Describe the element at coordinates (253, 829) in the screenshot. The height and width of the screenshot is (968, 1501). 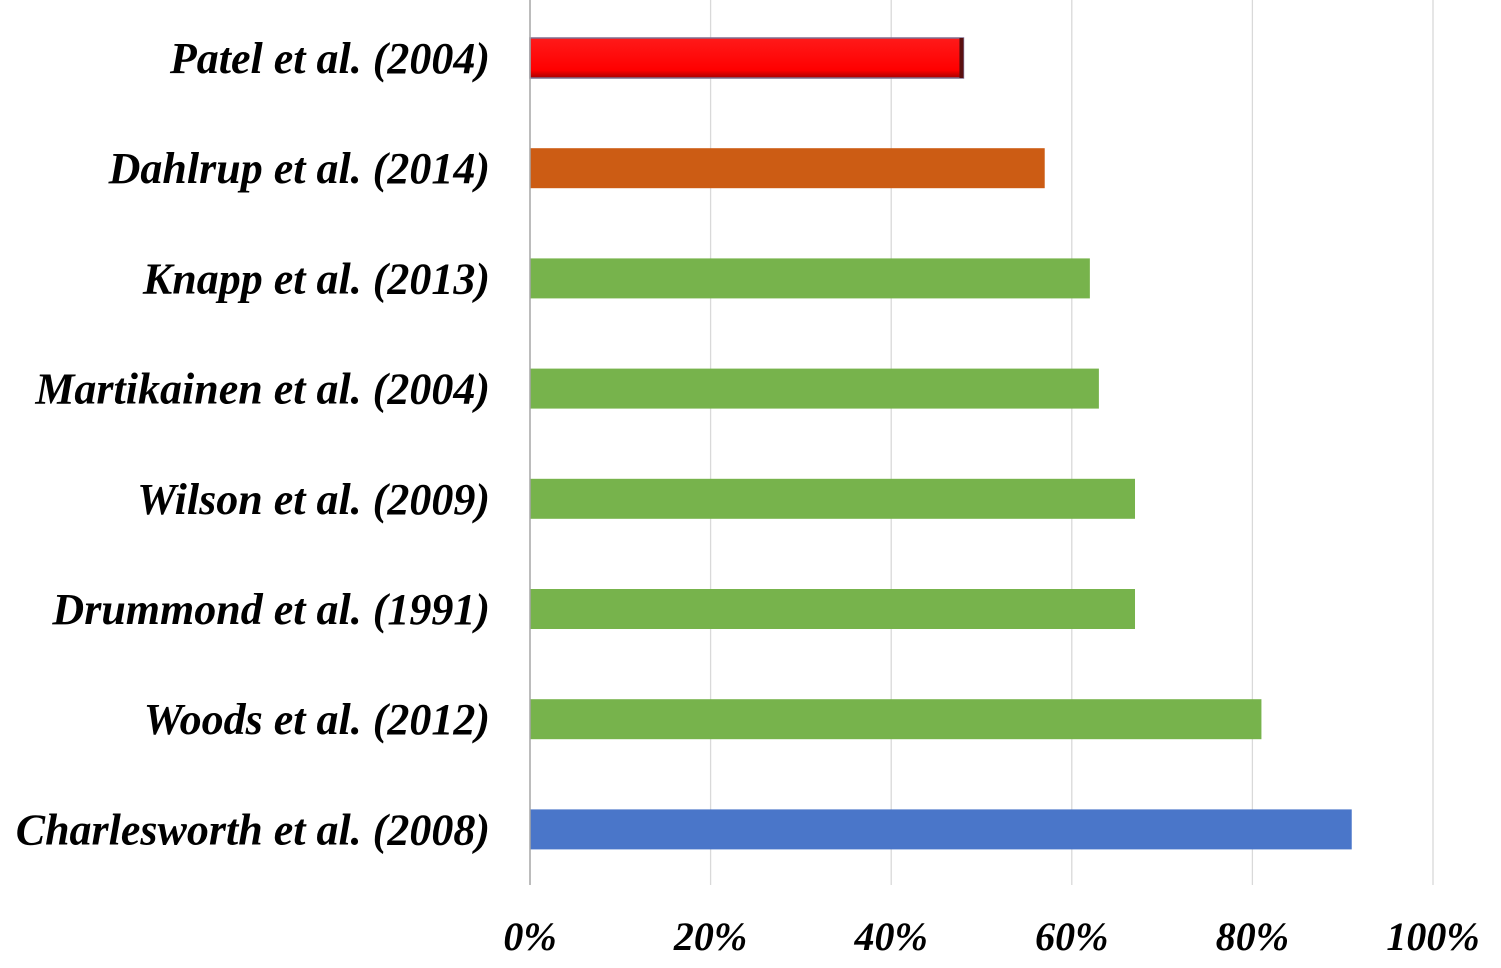
I see `category-label: Charlesworth et al. (2008)` at that location.